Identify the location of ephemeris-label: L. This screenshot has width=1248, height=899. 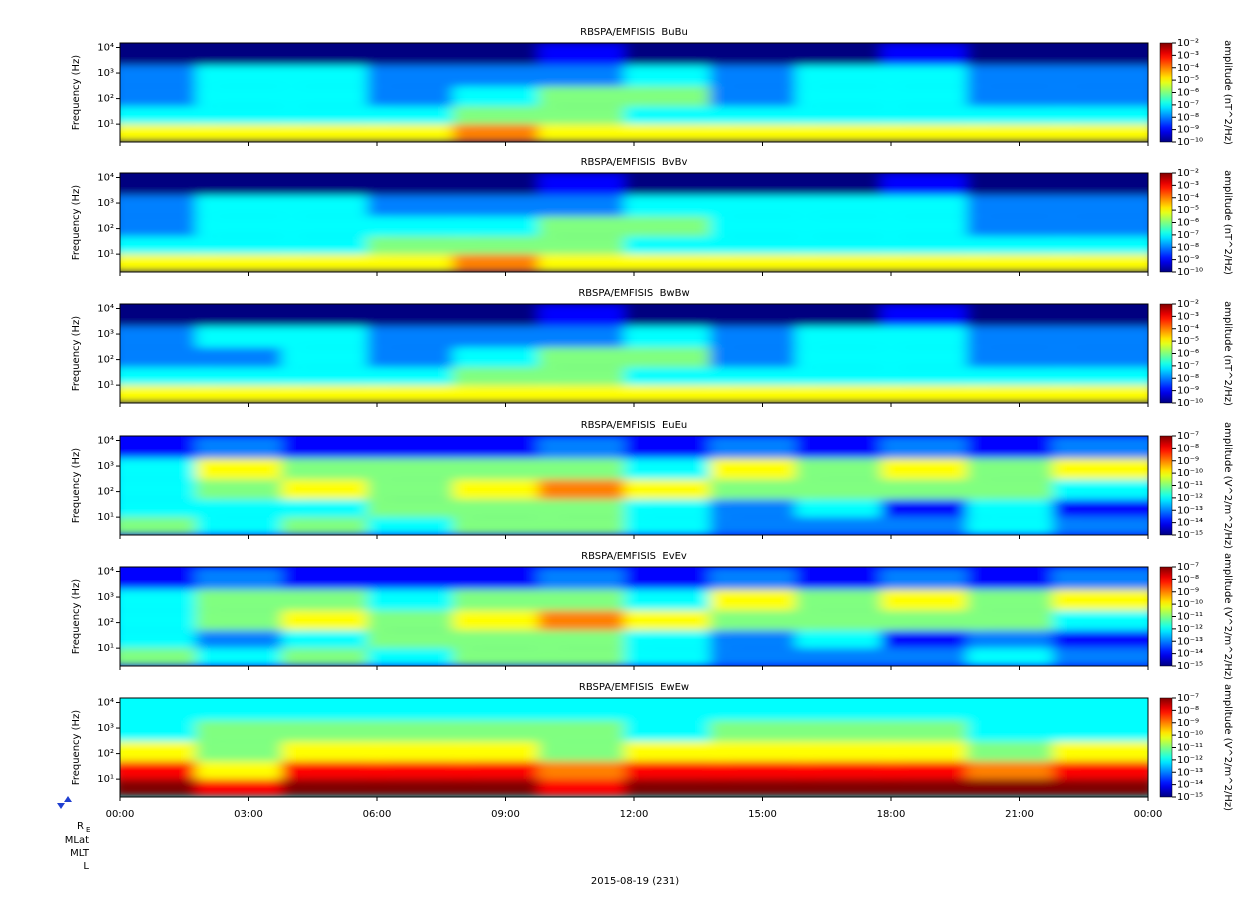
(86, 866).